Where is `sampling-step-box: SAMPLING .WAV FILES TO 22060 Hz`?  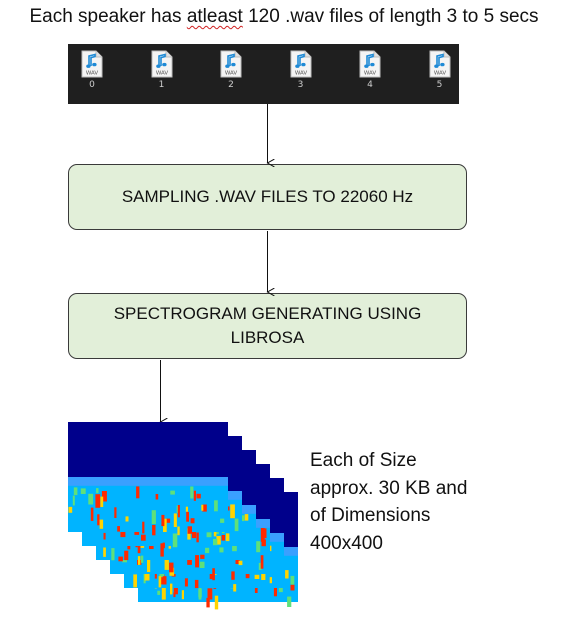 sampling-step-box: SAMPLING .WAV FILES TO 22060 Hz is located at coordinates (267, 197).